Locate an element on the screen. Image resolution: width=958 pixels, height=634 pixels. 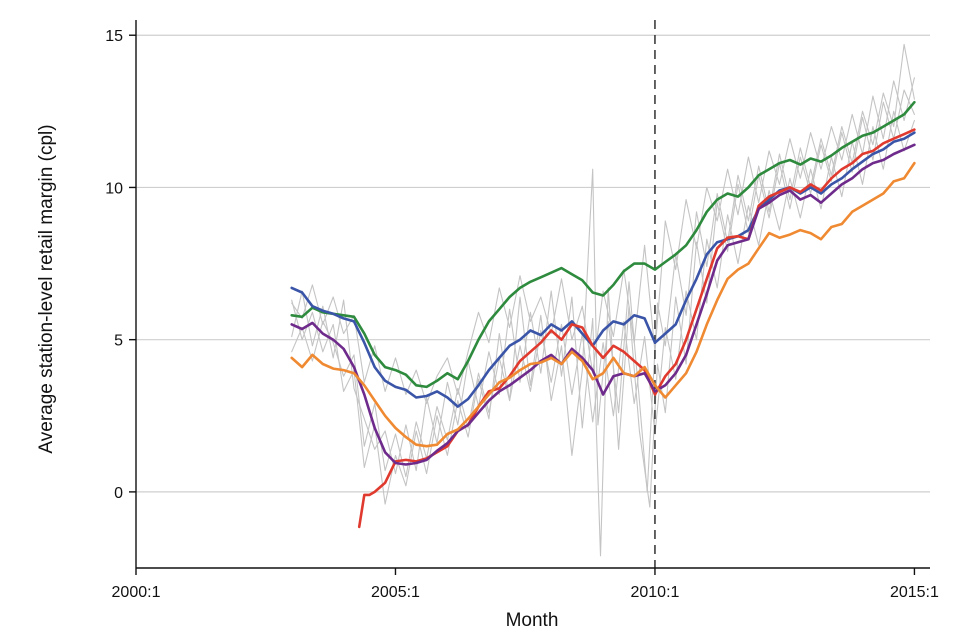
x-tick-label: 2010:1 is located at coordinates (654, 592).